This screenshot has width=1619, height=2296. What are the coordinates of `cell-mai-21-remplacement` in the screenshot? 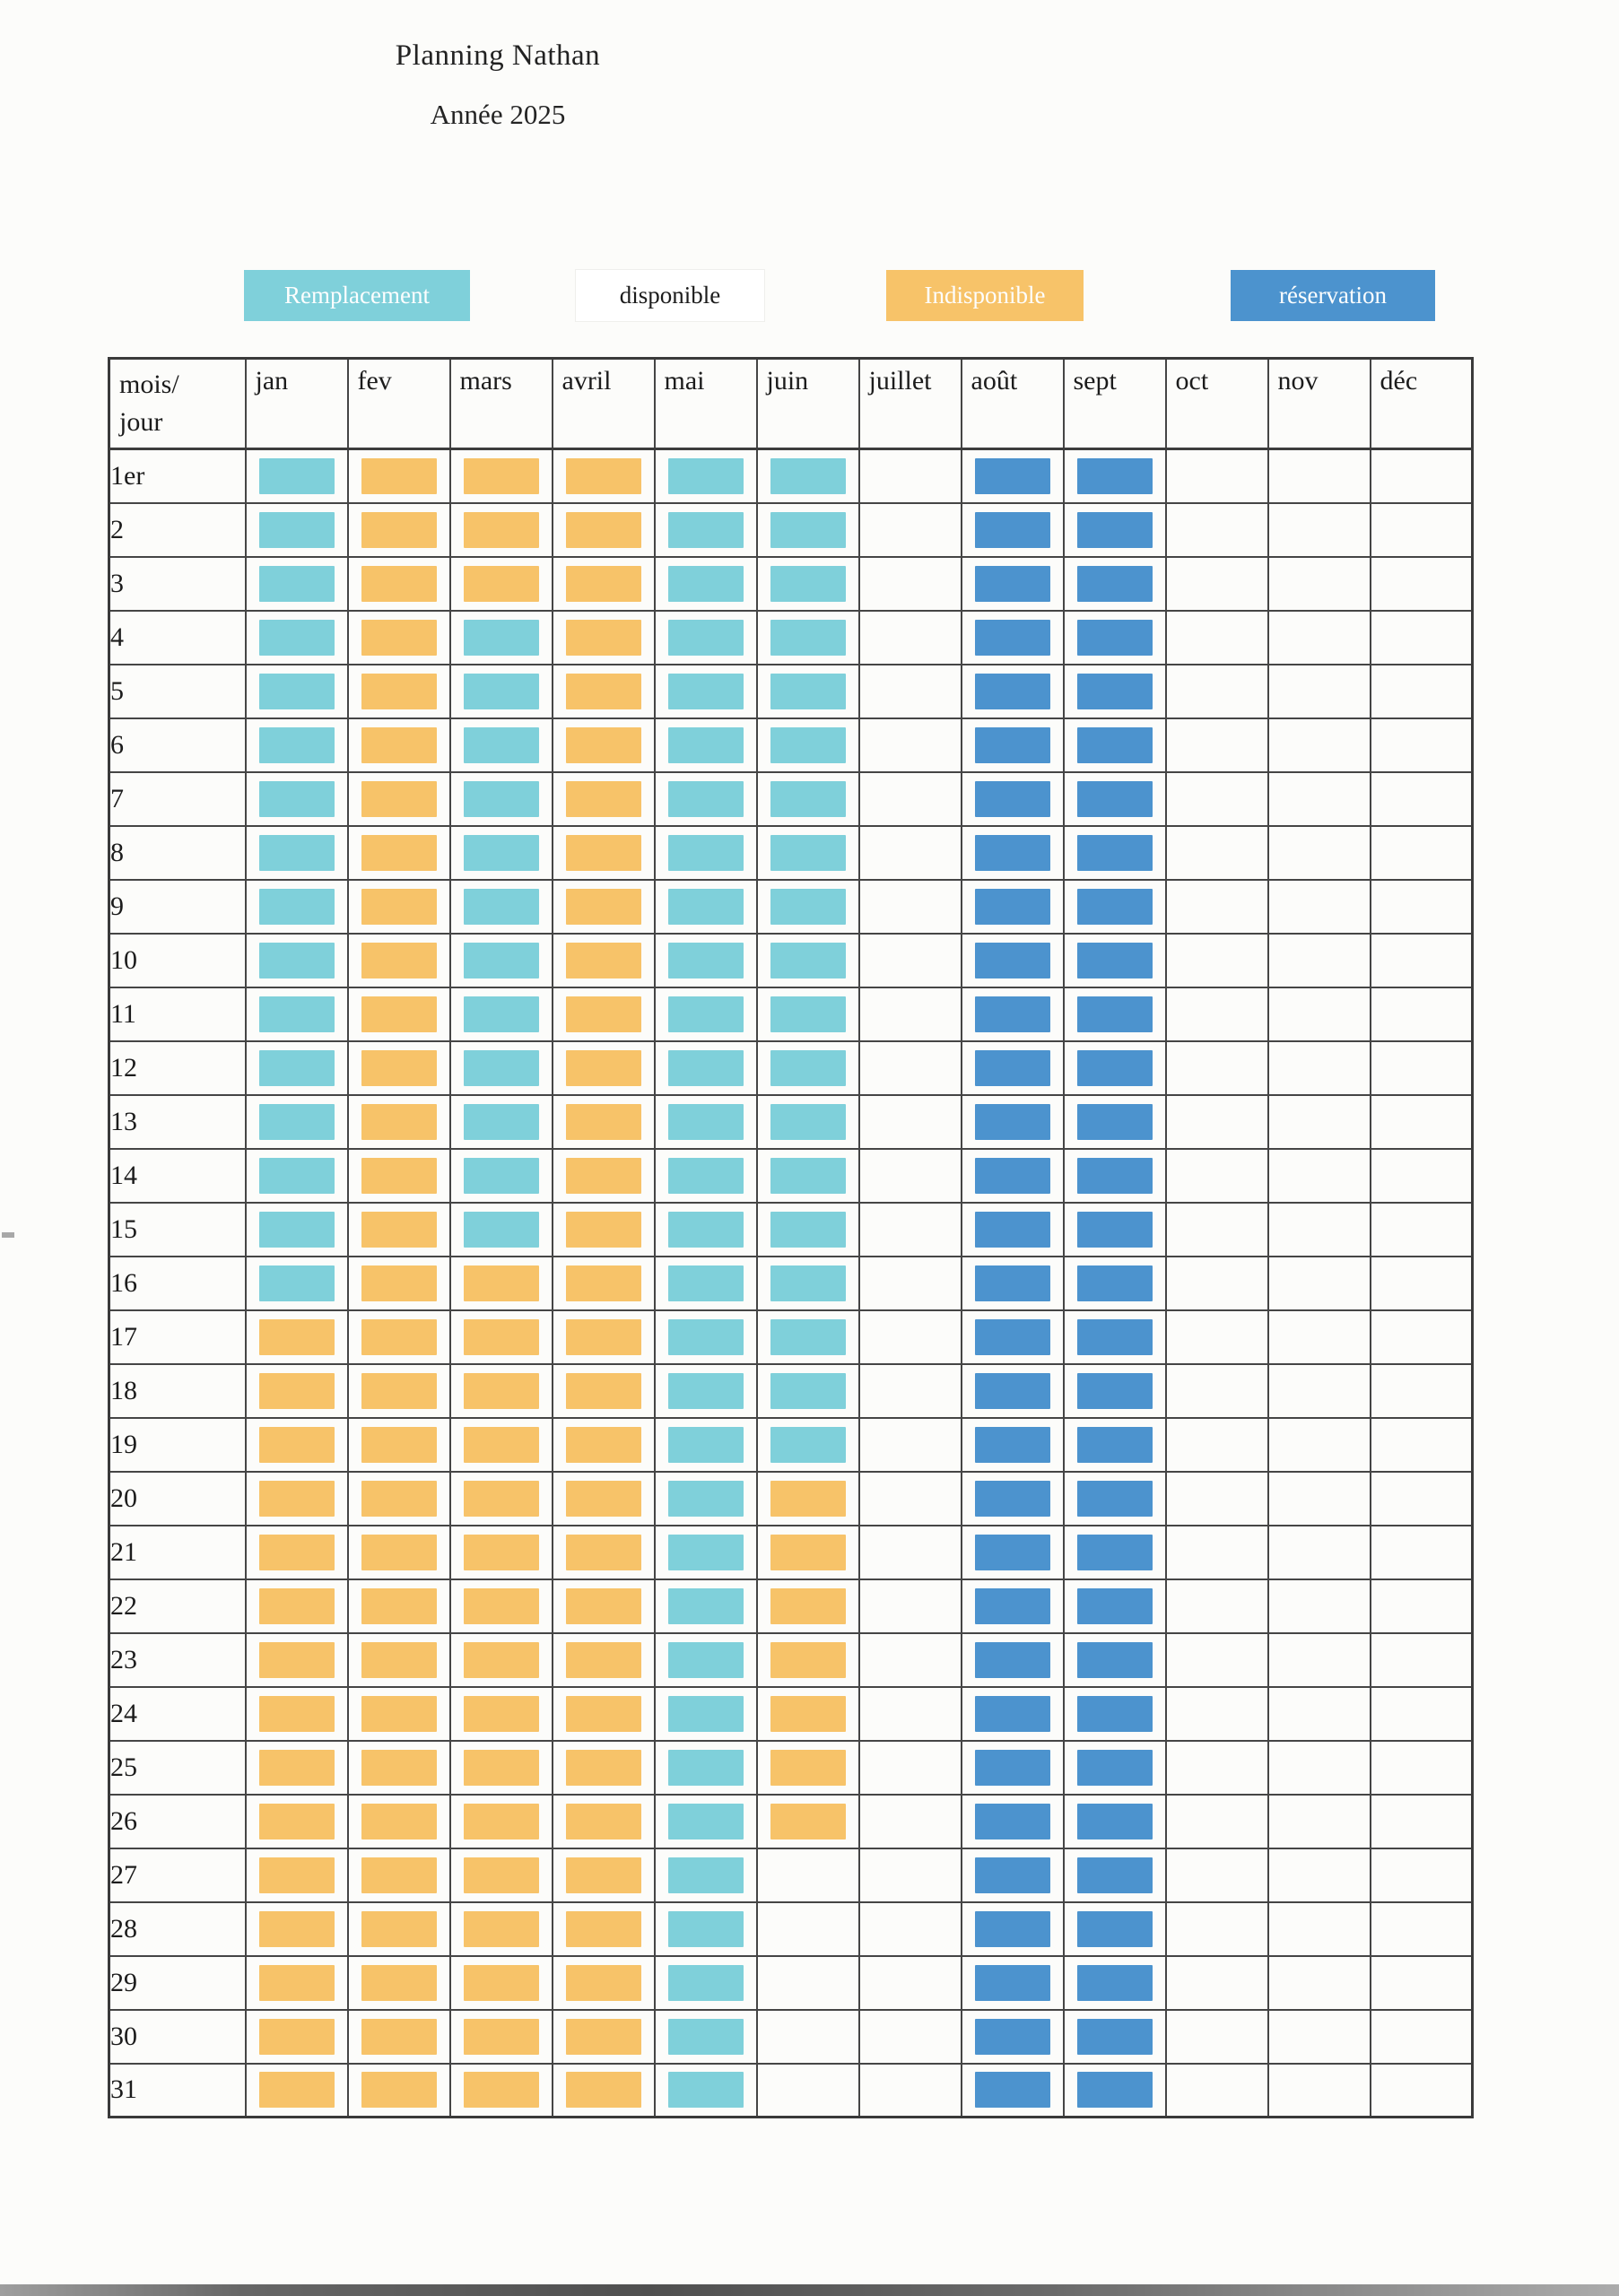 It's located at (705, 1552).